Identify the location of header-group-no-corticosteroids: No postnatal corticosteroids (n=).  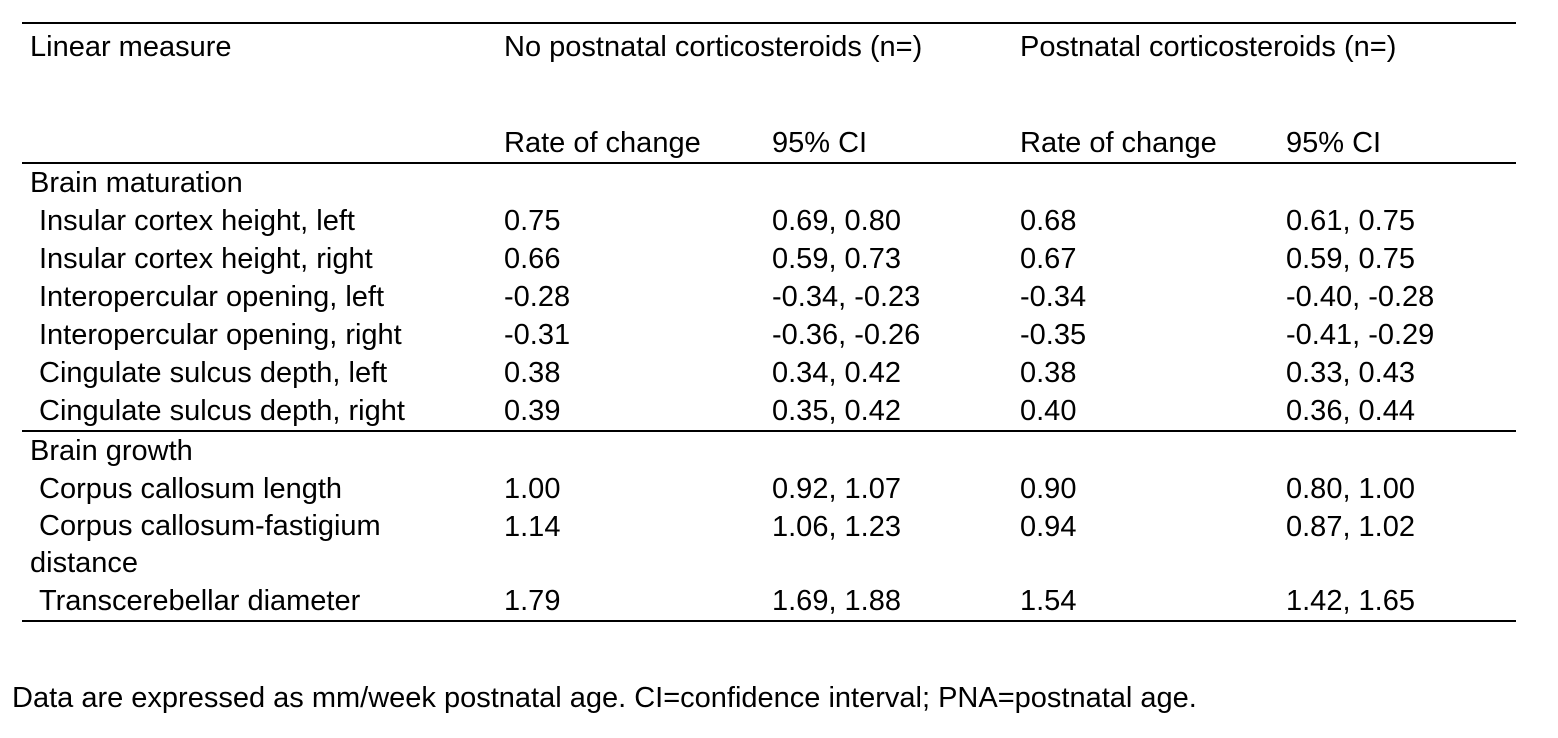
(754, 74).